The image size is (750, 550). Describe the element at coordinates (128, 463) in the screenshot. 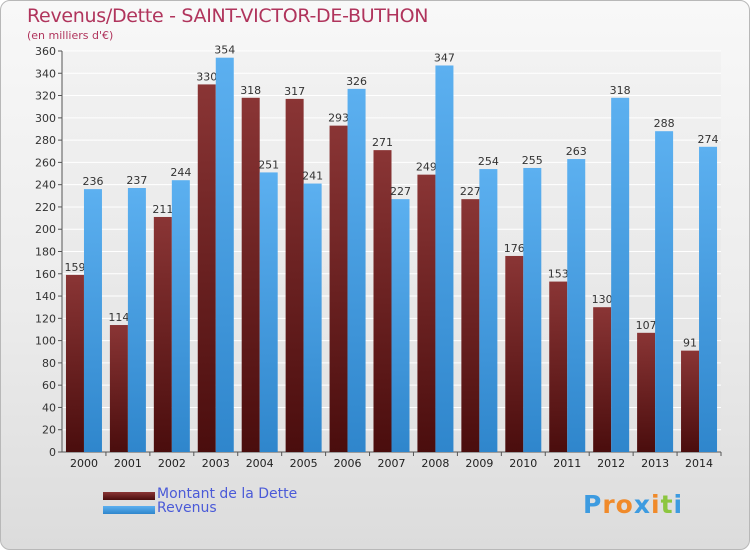

I see `x-tick-label: 2001` at that location.